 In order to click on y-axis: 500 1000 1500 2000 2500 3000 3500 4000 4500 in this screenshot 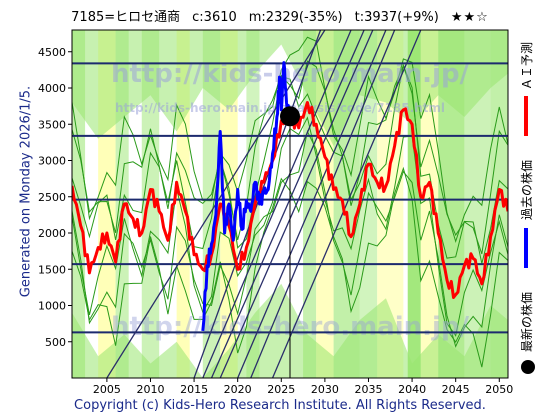, I will do `click(55, 197)`.